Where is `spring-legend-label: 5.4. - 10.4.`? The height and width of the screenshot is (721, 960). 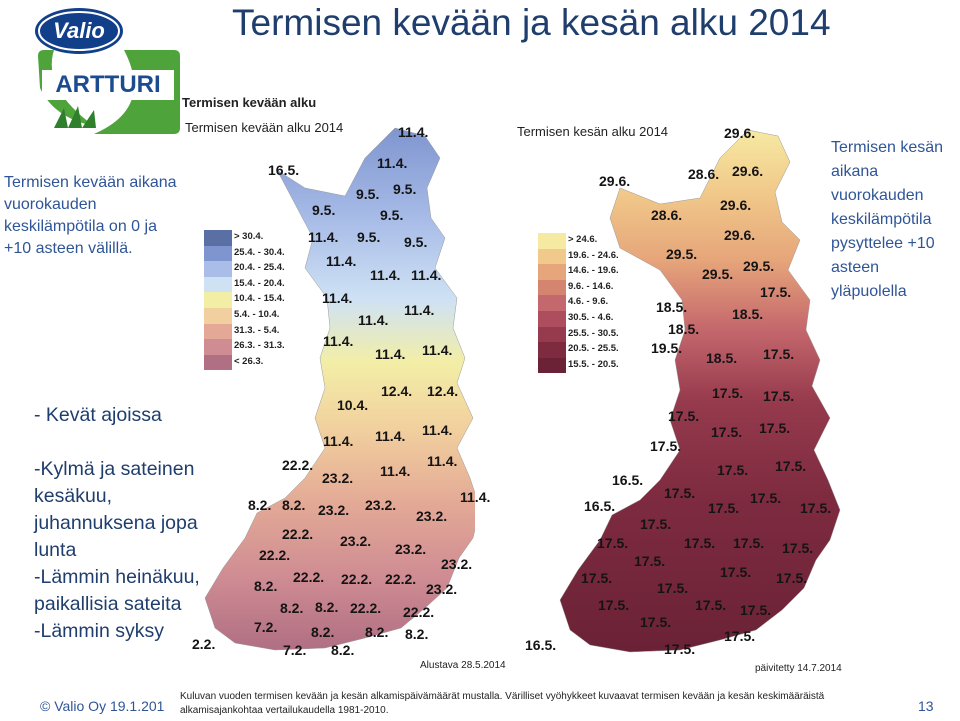
spring-legend-label: 5.4. - 10.4. is located at coordinates (257, 314).